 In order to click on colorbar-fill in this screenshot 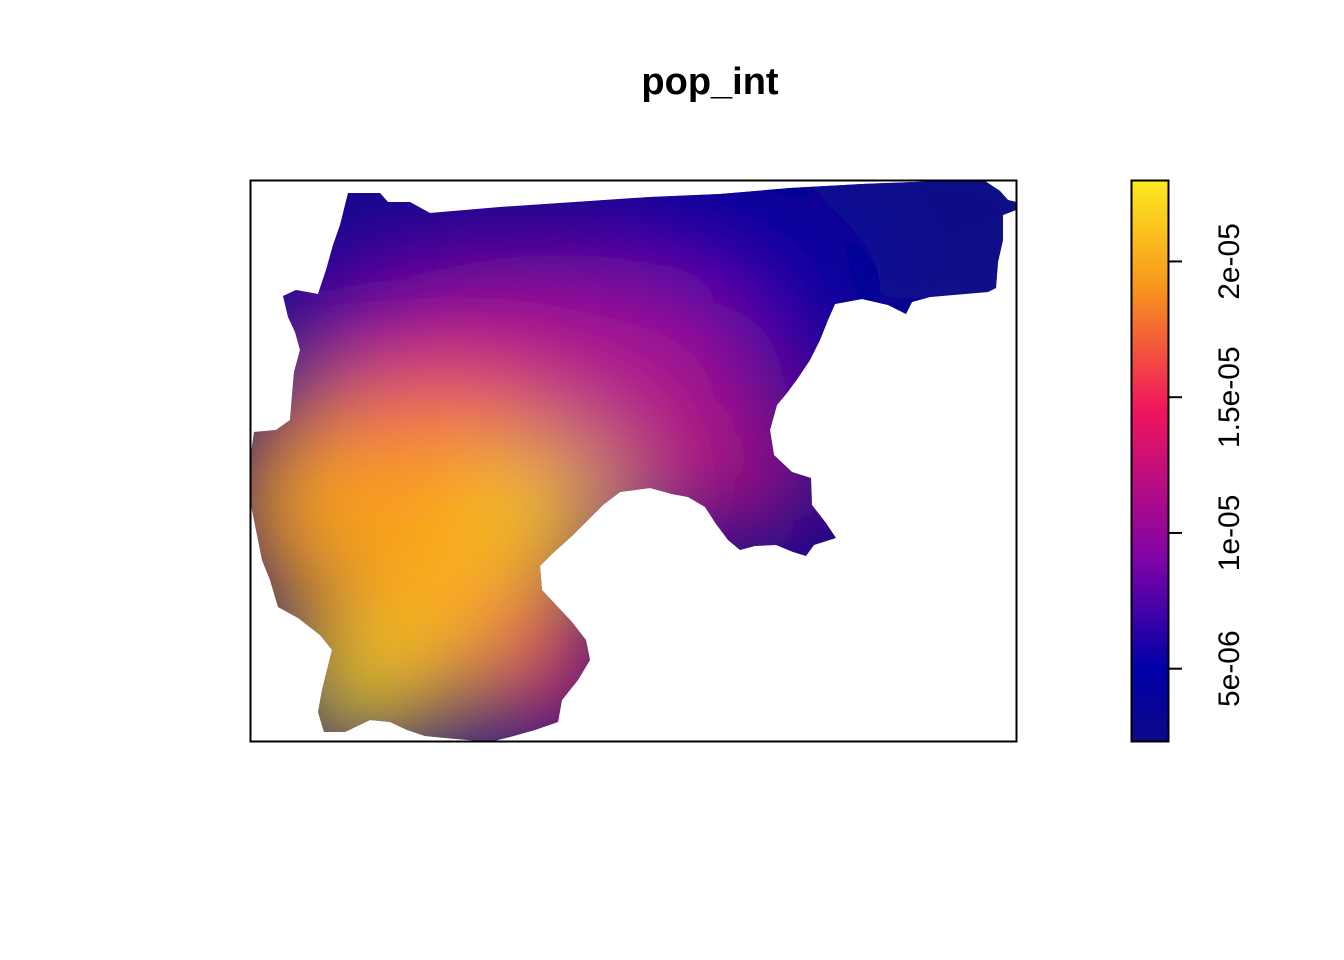, I will do `click(1150, 461)`.